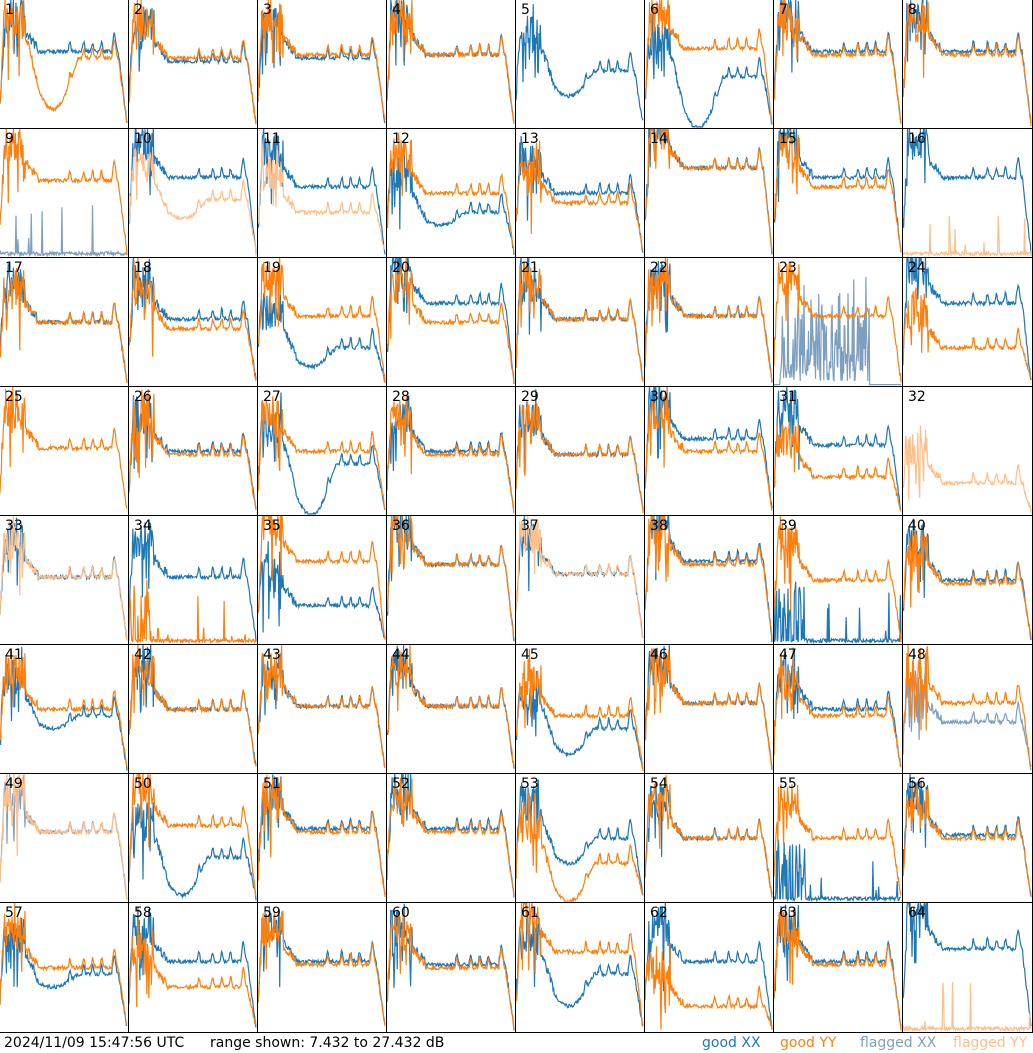 The width and height of the screenshot is (1033, 1053). What do you see at coordinates (272, 655) in the screenshot?
I see `tile-label: 43` at bounding box center [272, 655].